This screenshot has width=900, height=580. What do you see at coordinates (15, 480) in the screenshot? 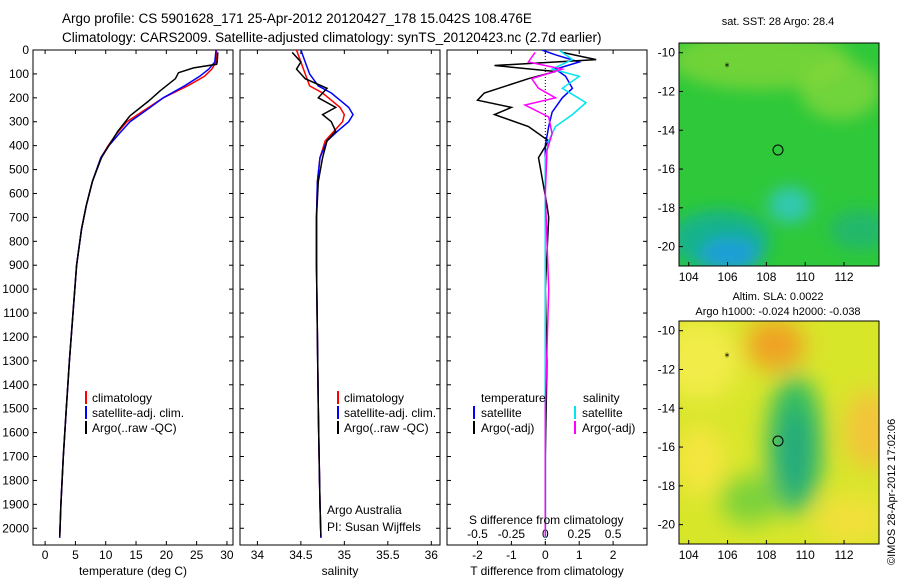
I see `y-tick-label: 1800` at bounding box center [15, 480].